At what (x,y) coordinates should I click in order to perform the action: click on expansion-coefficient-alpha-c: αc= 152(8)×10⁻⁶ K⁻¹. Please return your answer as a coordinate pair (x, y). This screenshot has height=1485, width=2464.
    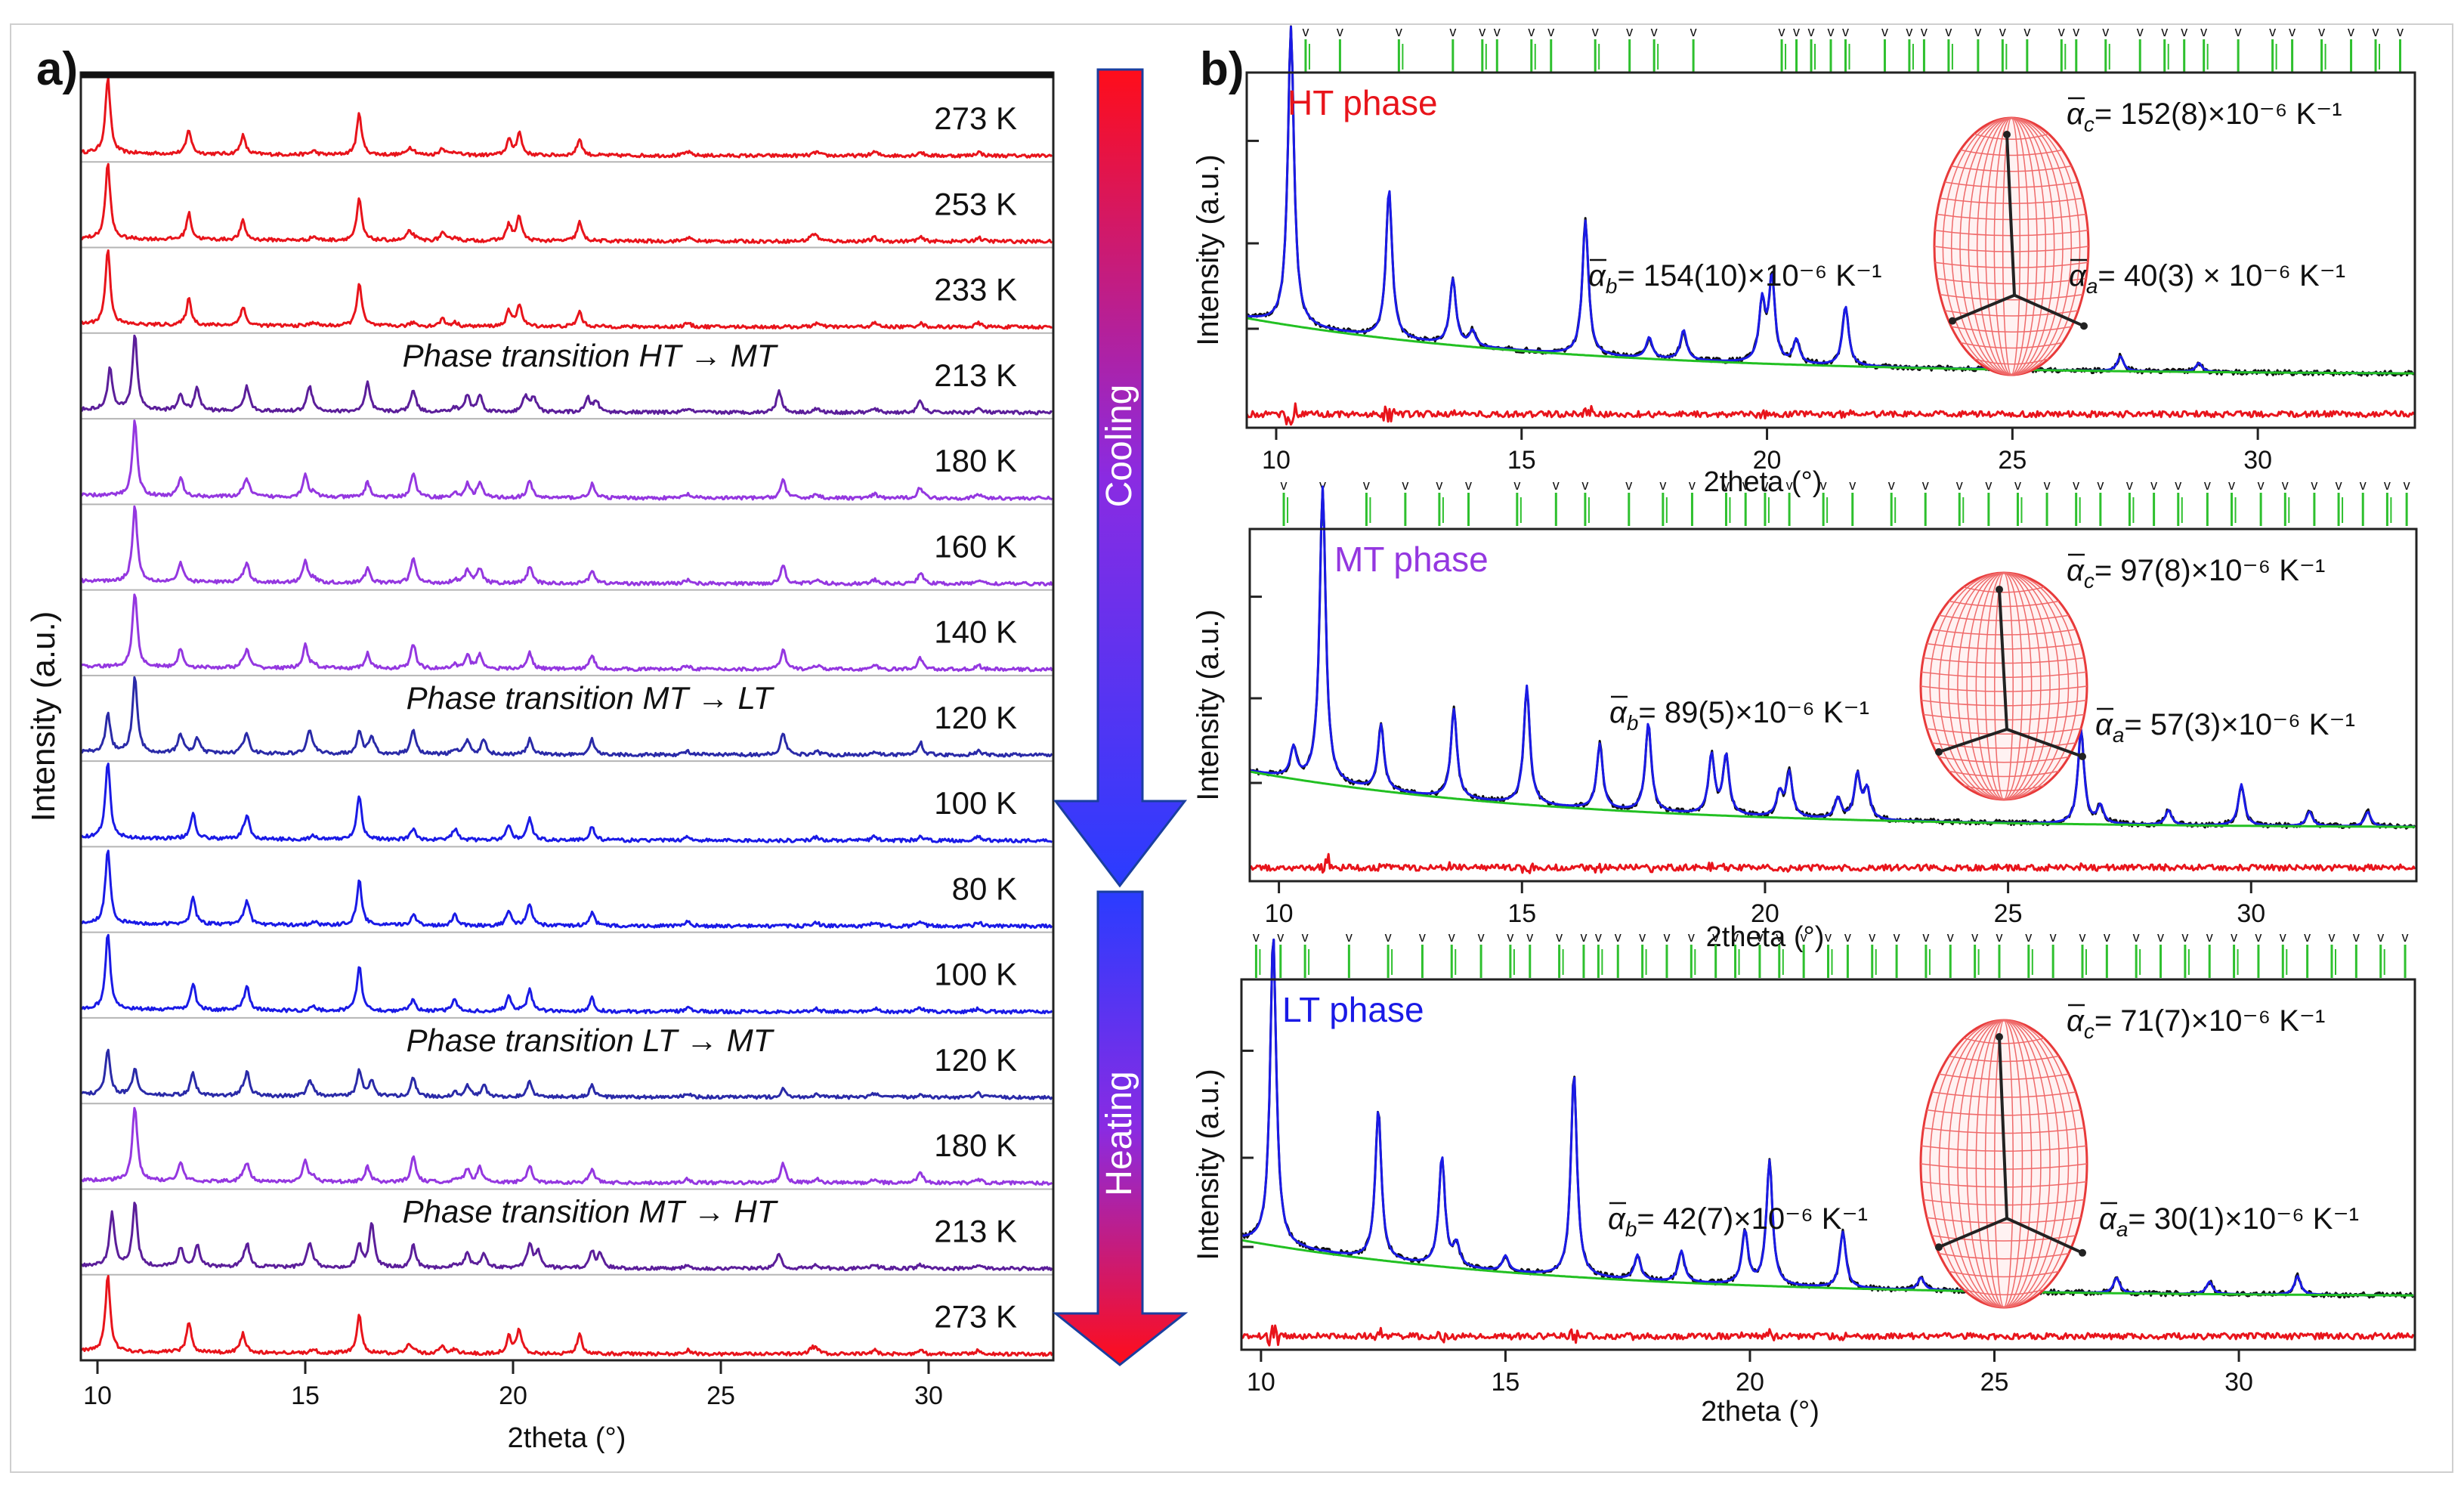
    Looking at the image, I should click on (2204, 117).